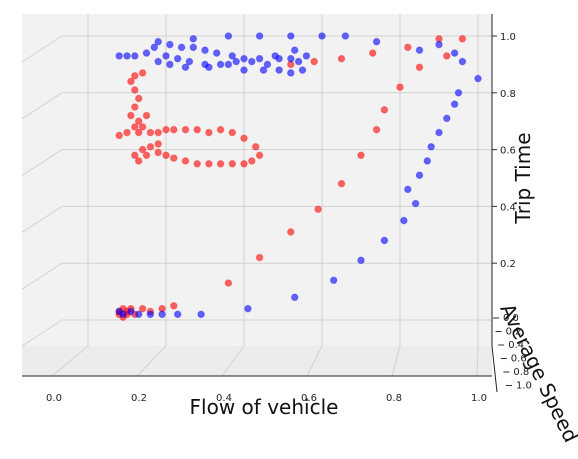 The image size is (578, 459). I want to click on y-tick-label: 0.2, so click(514, 332).